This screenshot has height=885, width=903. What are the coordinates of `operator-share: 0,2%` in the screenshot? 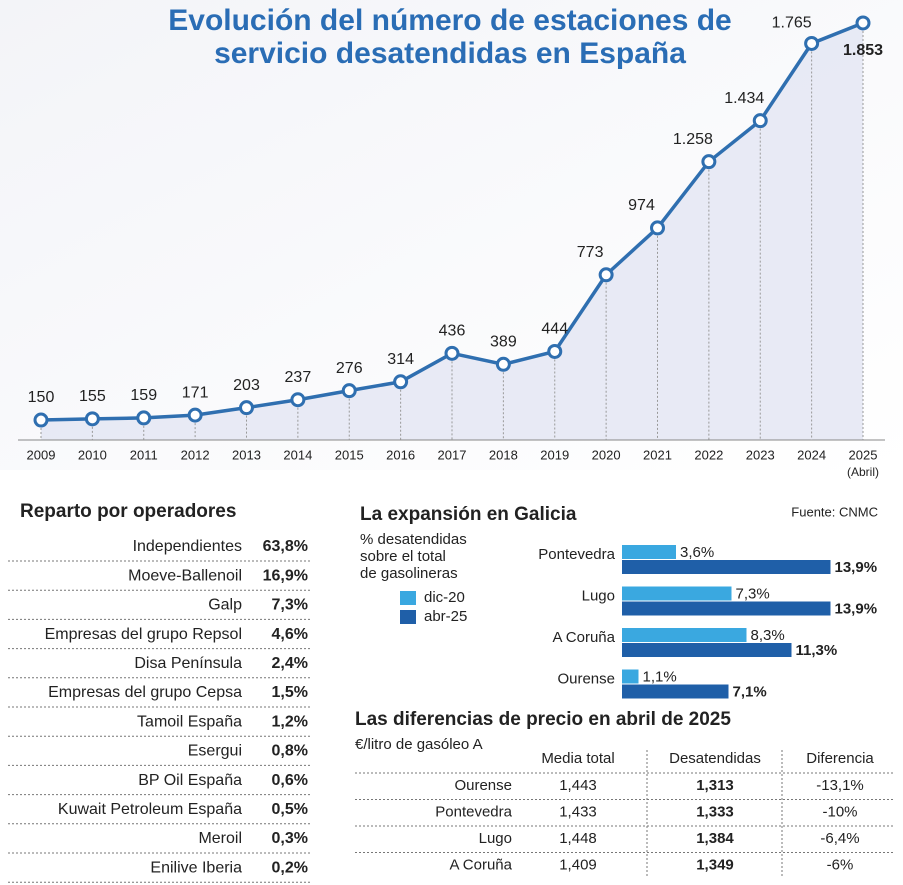 It's located at (290, 867).